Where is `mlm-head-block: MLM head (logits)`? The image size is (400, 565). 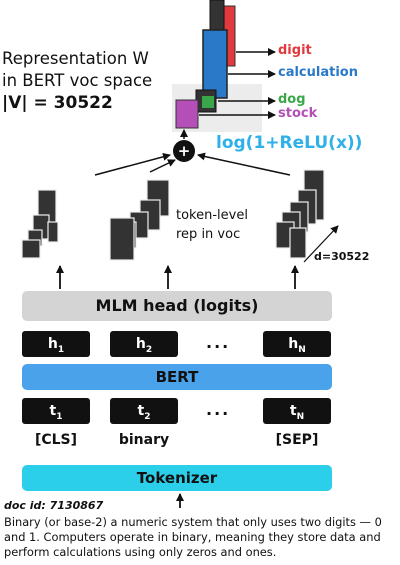 mlm-head-block: MLM head (logits) is located at coordinates (177, 306).